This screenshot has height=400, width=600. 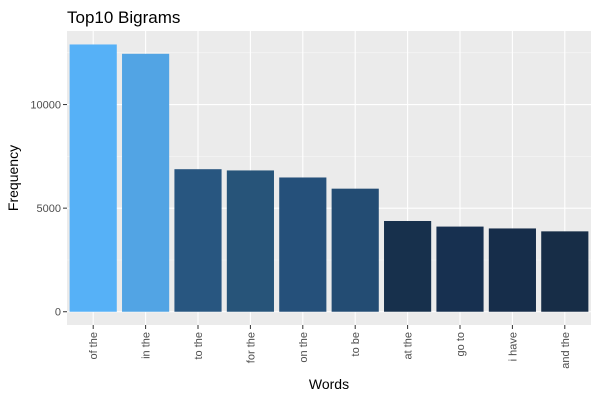 What do you see at coordinates (123, 17) in the screenshot?
I see `chart-title: Top10 Bigrams` at bounding box center [123, 17].